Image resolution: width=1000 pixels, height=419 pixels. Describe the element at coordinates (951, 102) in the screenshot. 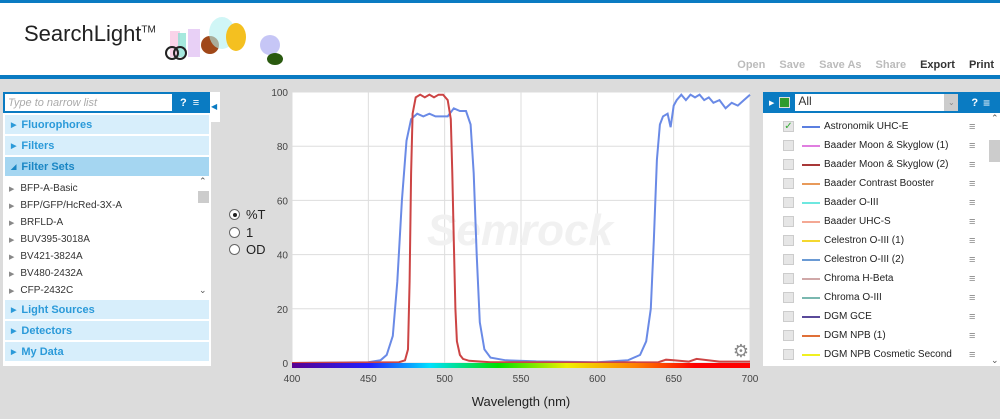

I see `chevron-down-icon: ⌄` at that location.